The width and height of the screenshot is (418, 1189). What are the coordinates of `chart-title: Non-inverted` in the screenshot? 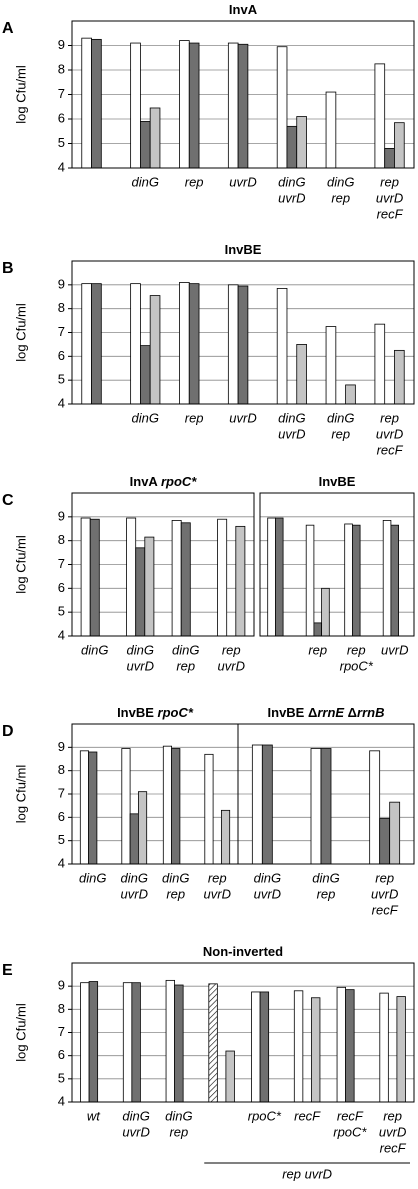 It's located at (243, 951).